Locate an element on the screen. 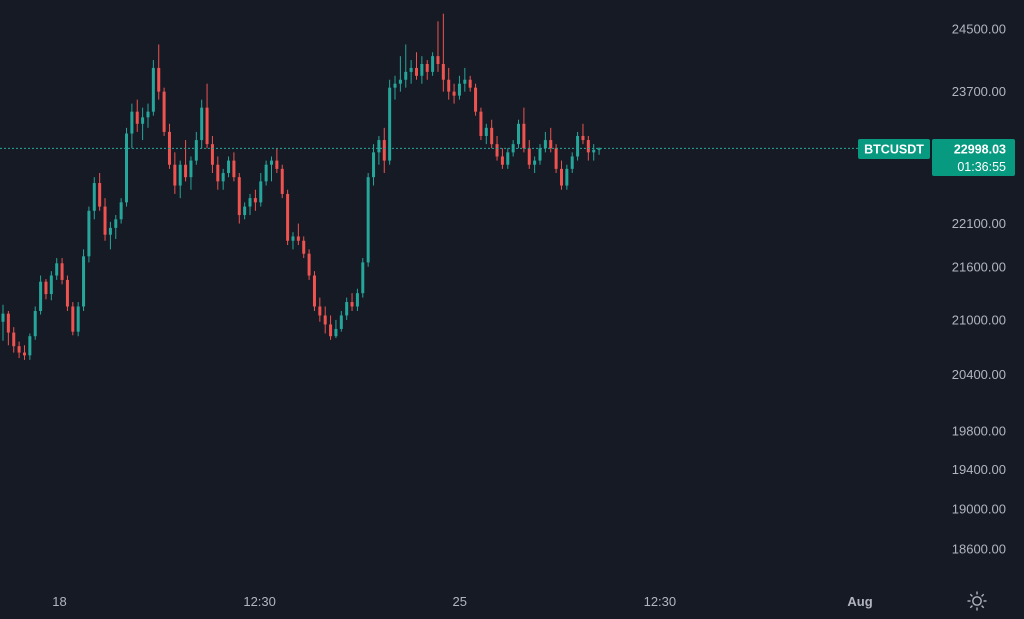 This screenshot has height=619, width=1024. chart-settings-button is located at coordinates (977, 601).